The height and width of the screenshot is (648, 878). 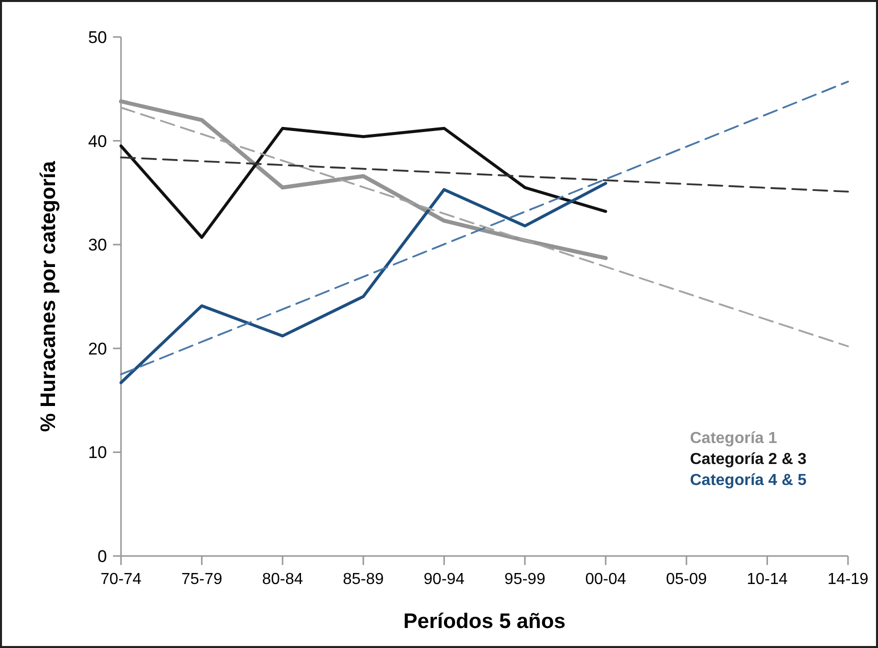 What do you see at coordinates (525, 579) in the screenshot?
I see `x-tick-label: 95-99` at bounding box center [525, 579].